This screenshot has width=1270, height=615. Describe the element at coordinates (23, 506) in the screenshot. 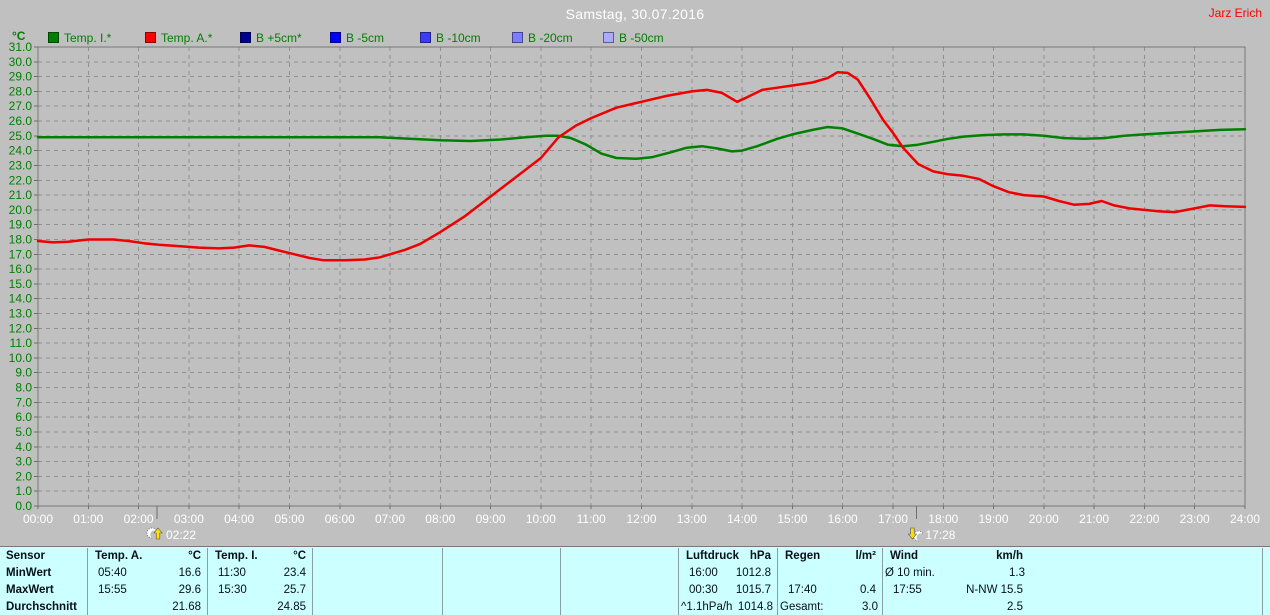

I see `svg-text: 0.0` at that location.